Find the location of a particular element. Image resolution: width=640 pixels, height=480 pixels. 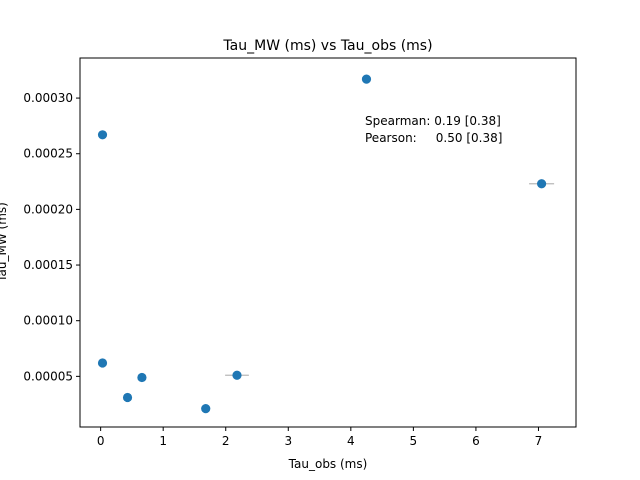

x-tick-label: 4 is located at coordinates (351, 441).